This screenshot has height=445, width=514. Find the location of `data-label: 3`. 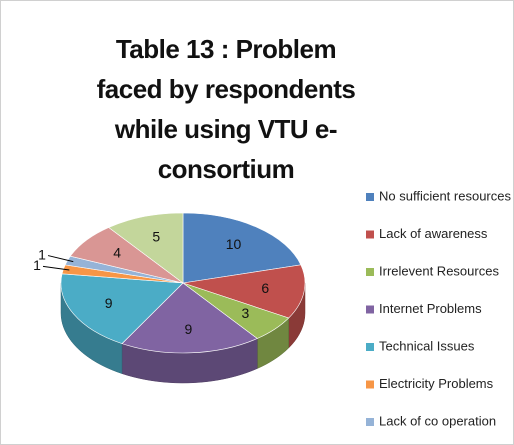

data-label: 3 is located at coordinates (245, 313).